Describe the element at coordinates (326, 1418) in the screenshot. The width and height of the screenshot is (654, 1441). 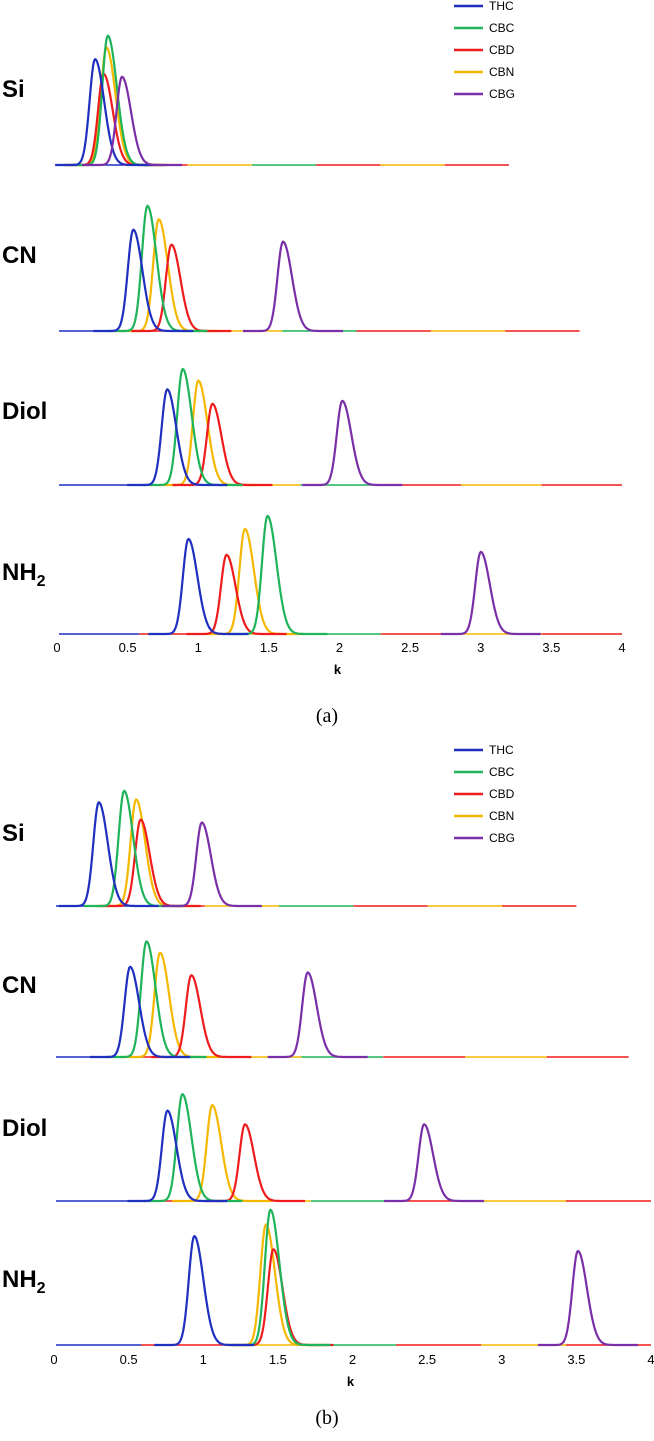
I see `figure-caption: (b)` at that location.